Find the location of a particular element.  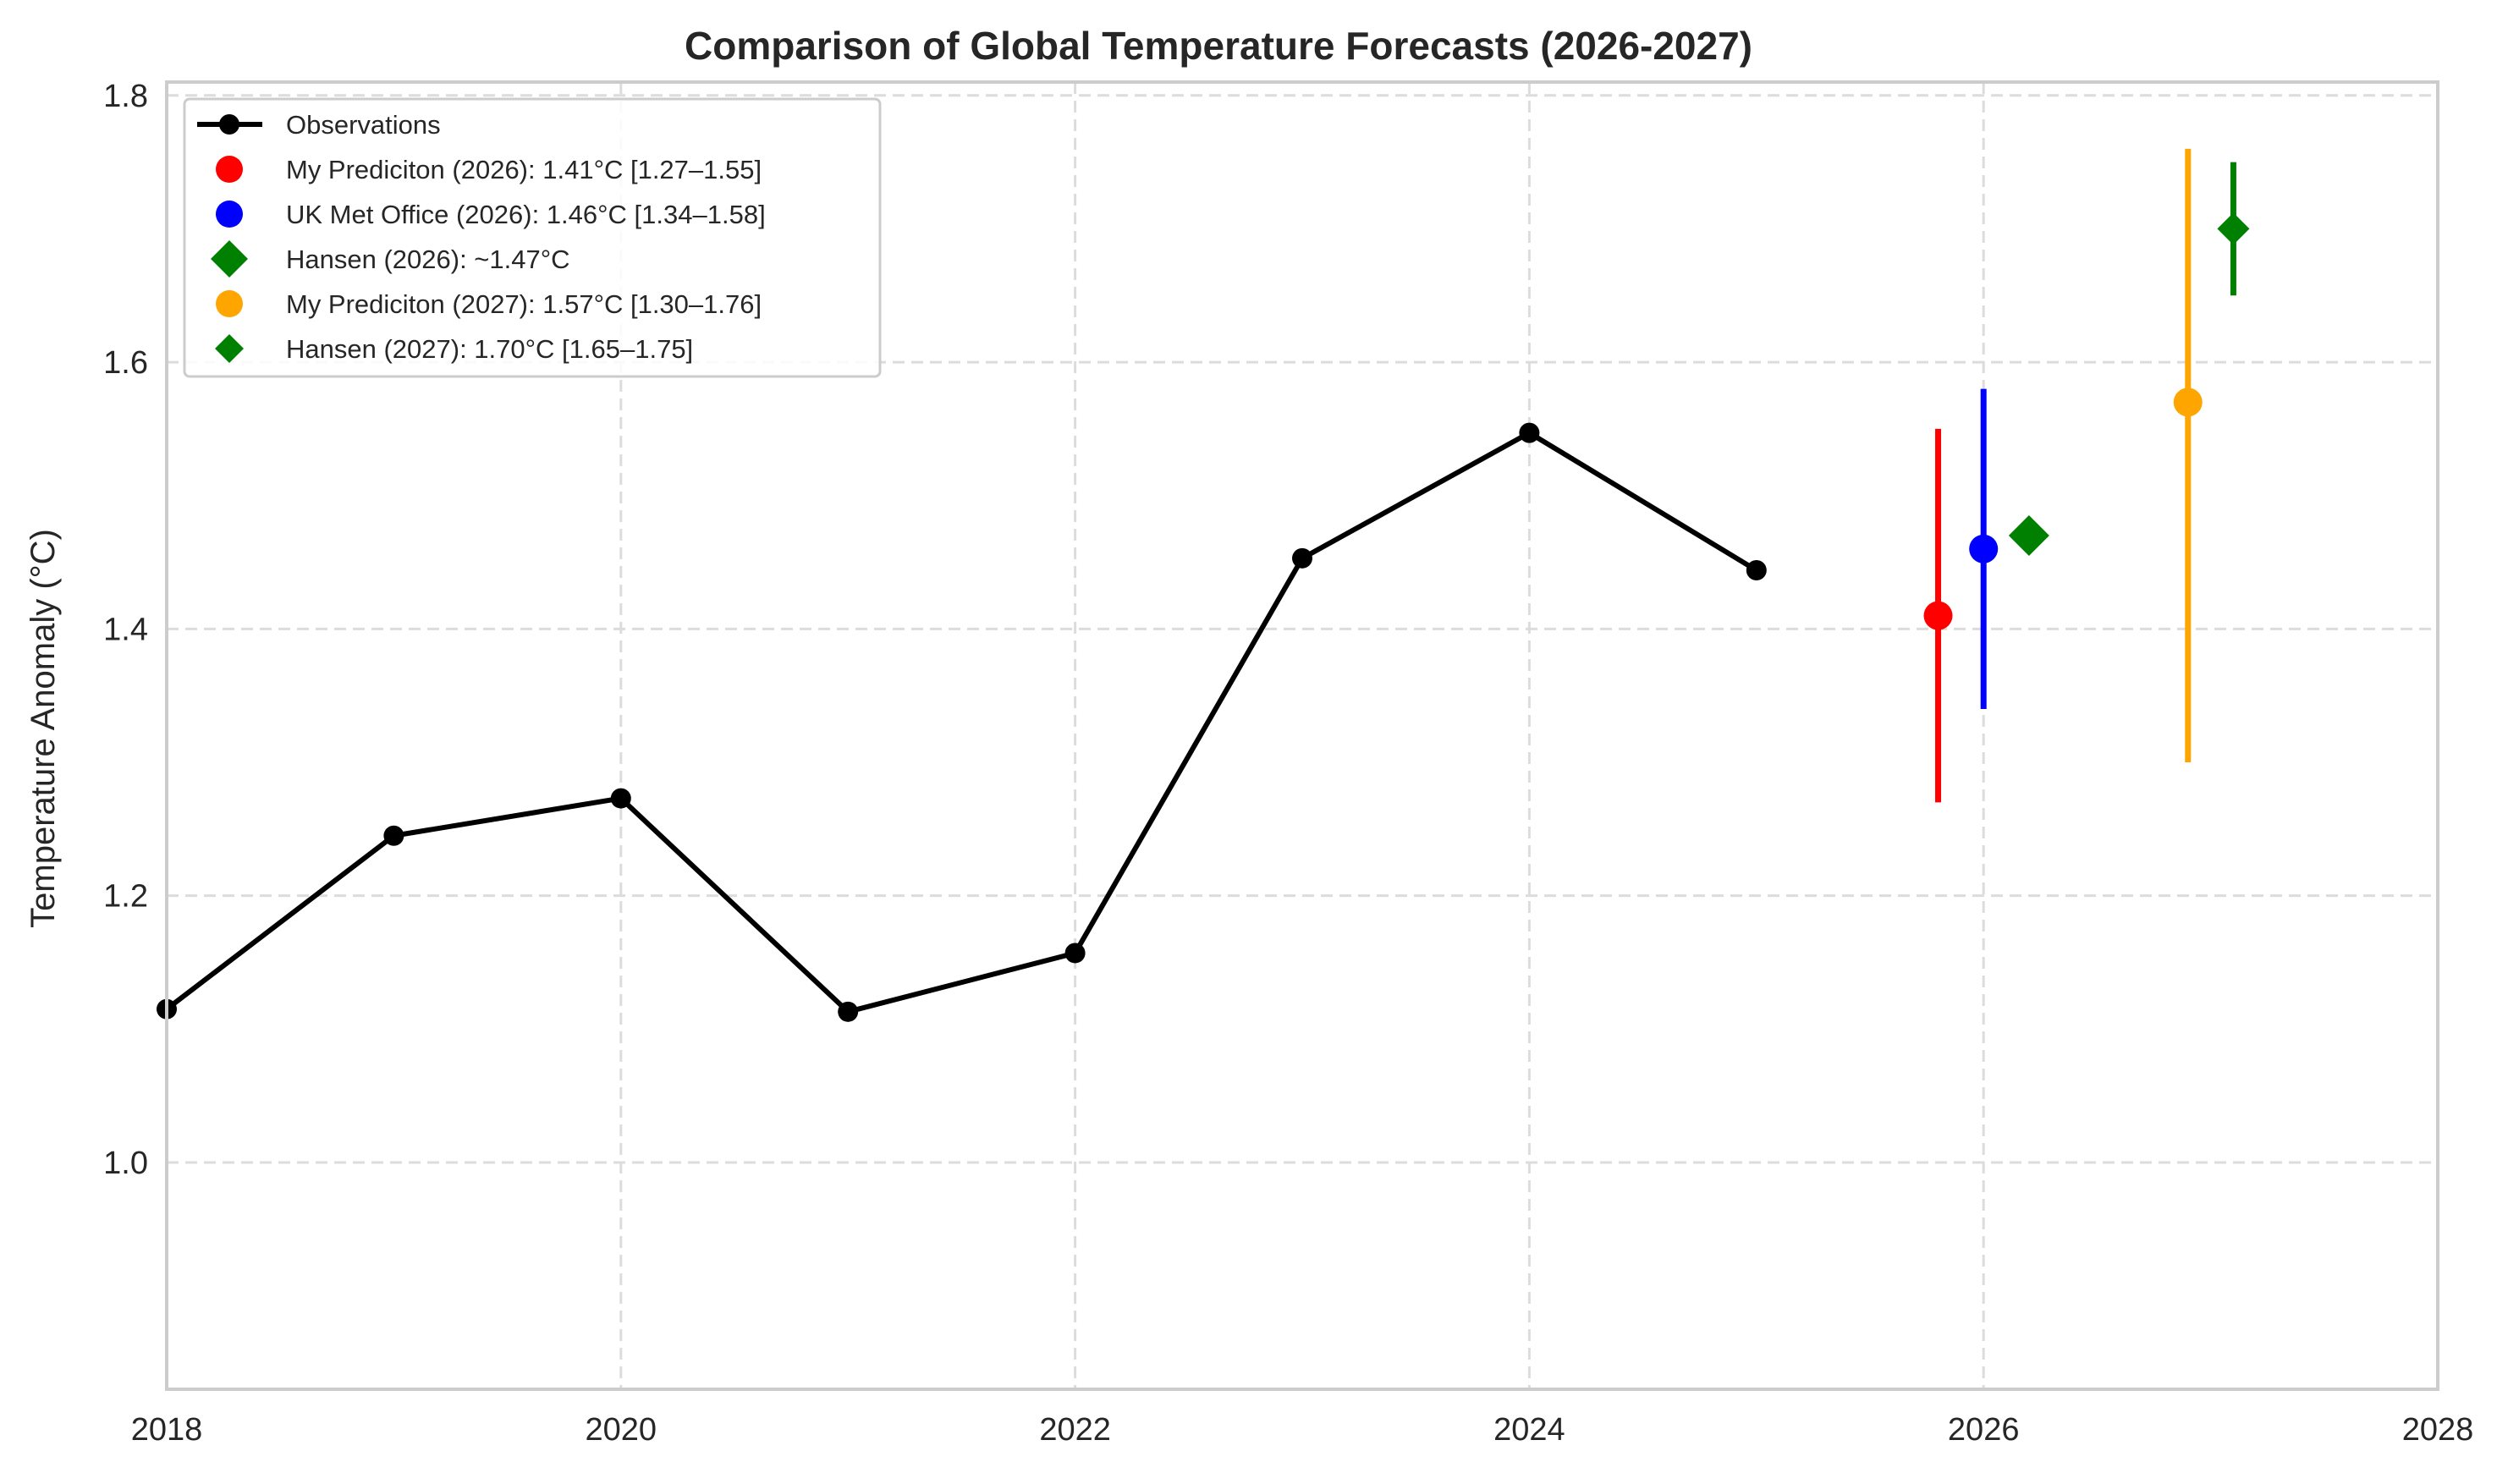

x-tick-label: 2026 is located at coordinates (1984, 1430).